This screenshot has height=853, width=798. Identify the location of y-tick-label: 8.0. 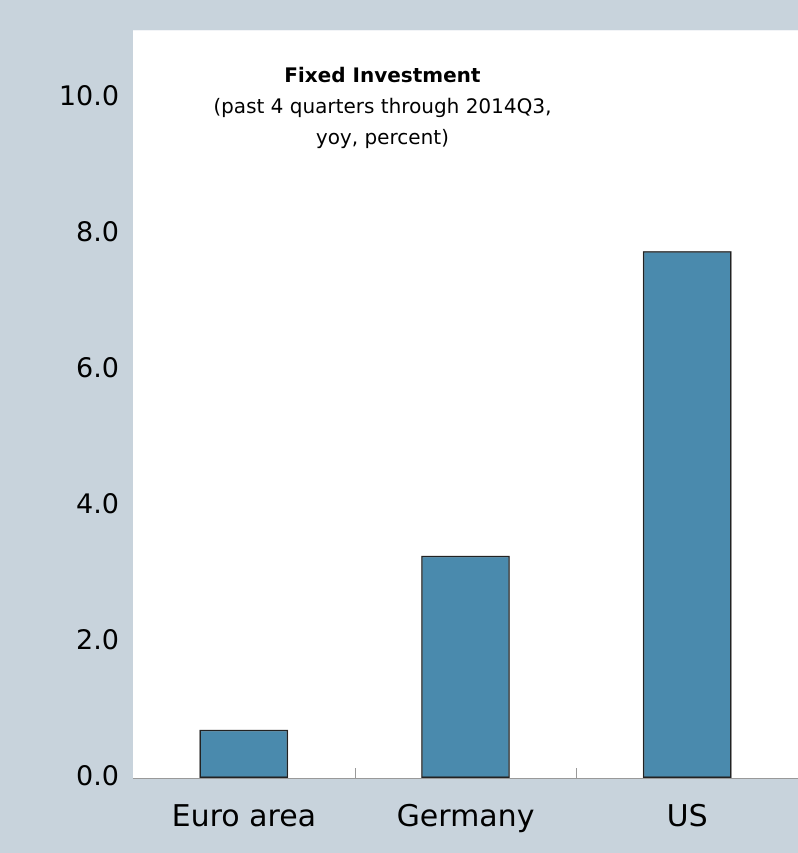
(97, 232).